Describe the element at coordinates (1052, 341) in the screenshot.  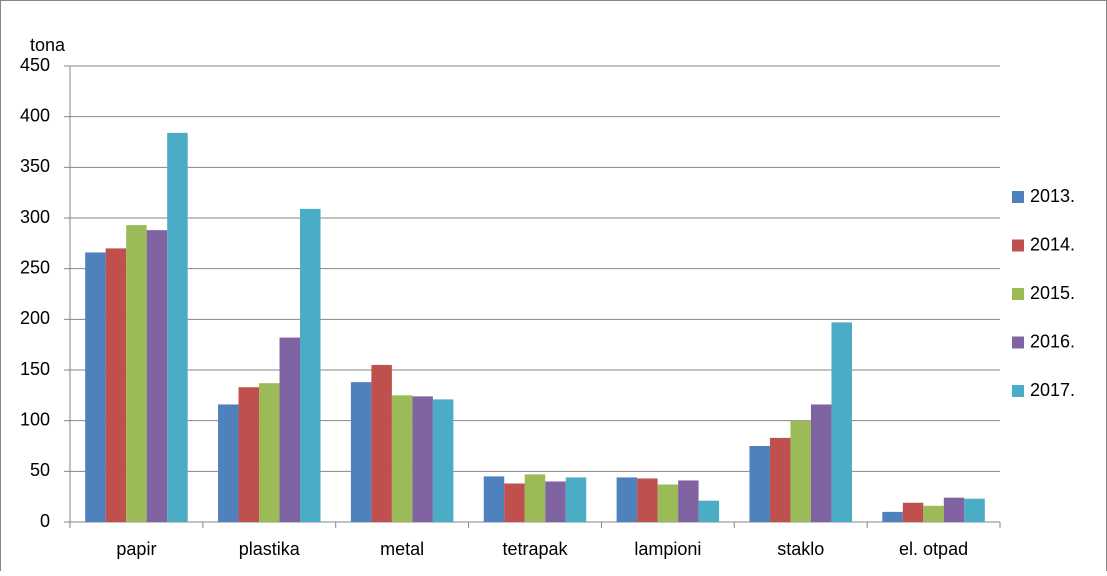
I see `legend-label: 2016.` at that location.